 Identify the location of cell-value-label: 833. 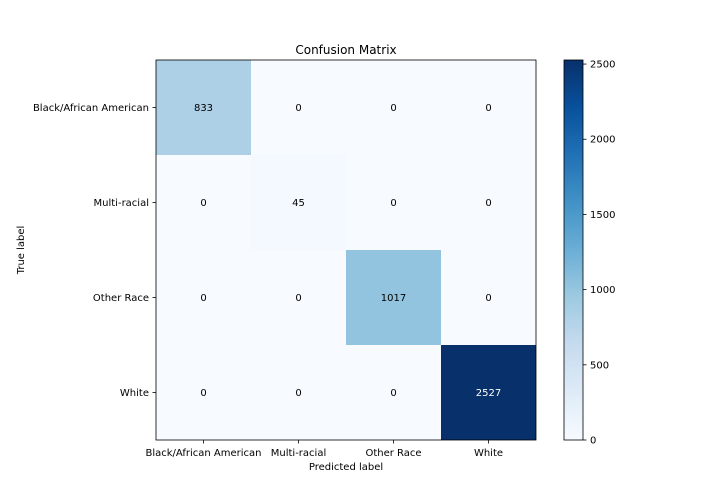
(203, 108).